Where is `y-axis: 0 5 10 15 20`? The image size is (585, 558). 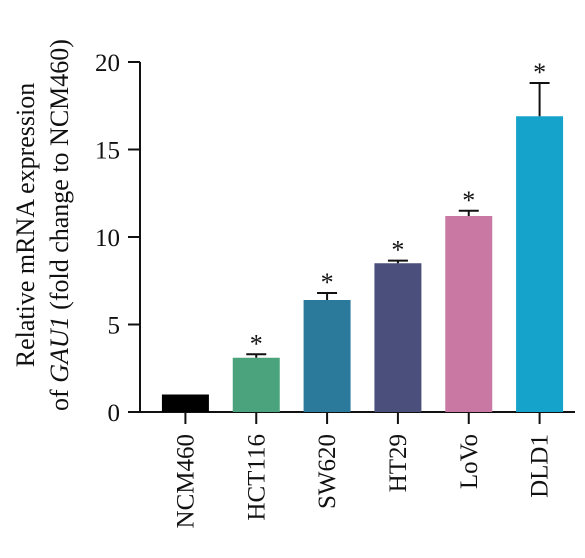
y-axis: 0 5 10 15 20 is located at coordinates (118, 238).